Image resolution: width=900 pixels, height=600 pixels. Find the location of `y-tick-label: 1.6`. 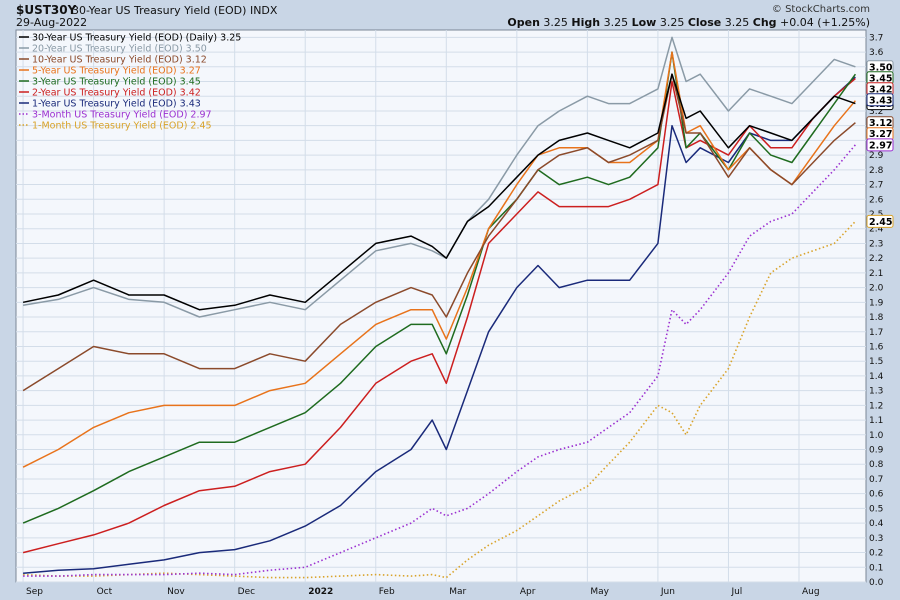

y-tick-label: 1.6 is located at coordinates (876, 347).